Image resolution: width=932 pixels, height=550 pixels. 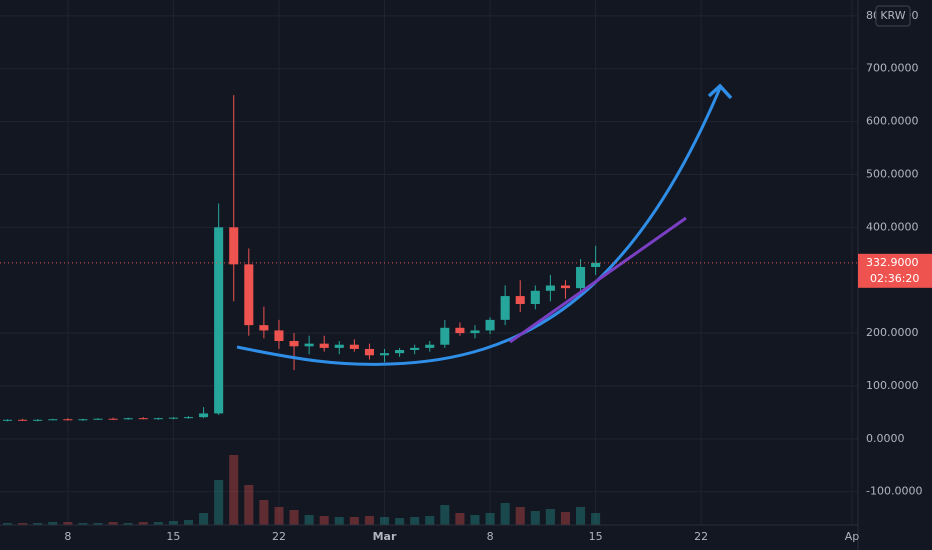 I want to click on y-tick-label: -100.0000, so click(x=894, y=491).